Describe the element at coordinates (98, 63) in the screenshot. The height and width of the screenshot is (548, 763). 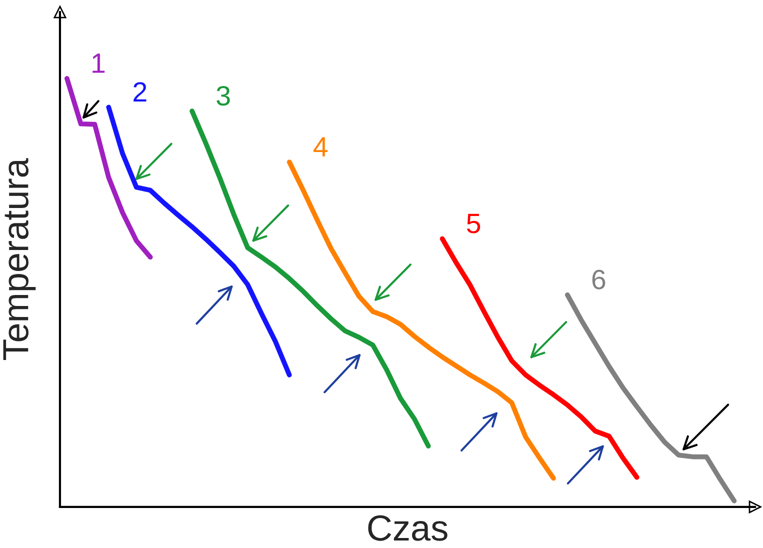
I see `series-label: 1` at that location.